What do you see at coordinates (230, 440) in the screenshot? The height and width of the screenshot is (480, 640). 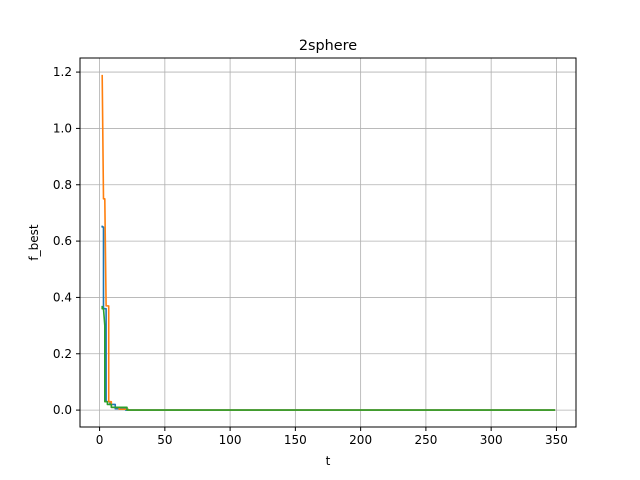 I see `x-tick-label: 100` at bounding box center [230, 440].